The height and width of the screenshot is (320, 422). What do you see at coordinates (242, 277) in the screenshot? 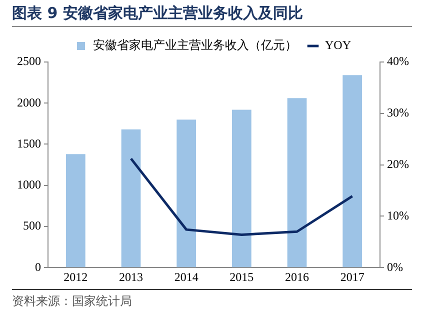
I see `x-tick-label: 2015` at bounding box center [242, 277].